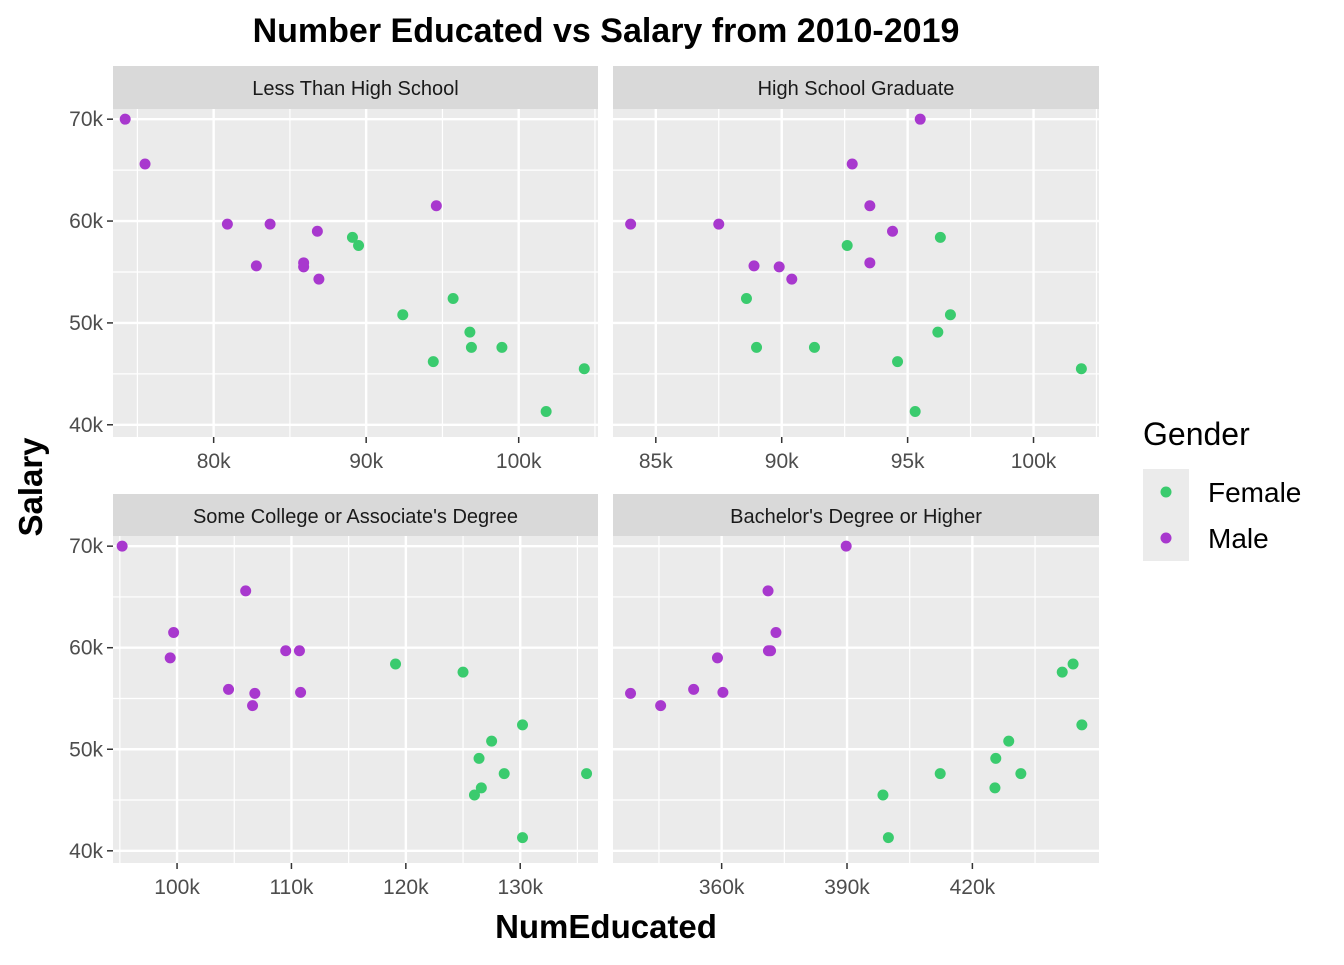  I want to click on x-tick-label: 85k, so click(656, 461).